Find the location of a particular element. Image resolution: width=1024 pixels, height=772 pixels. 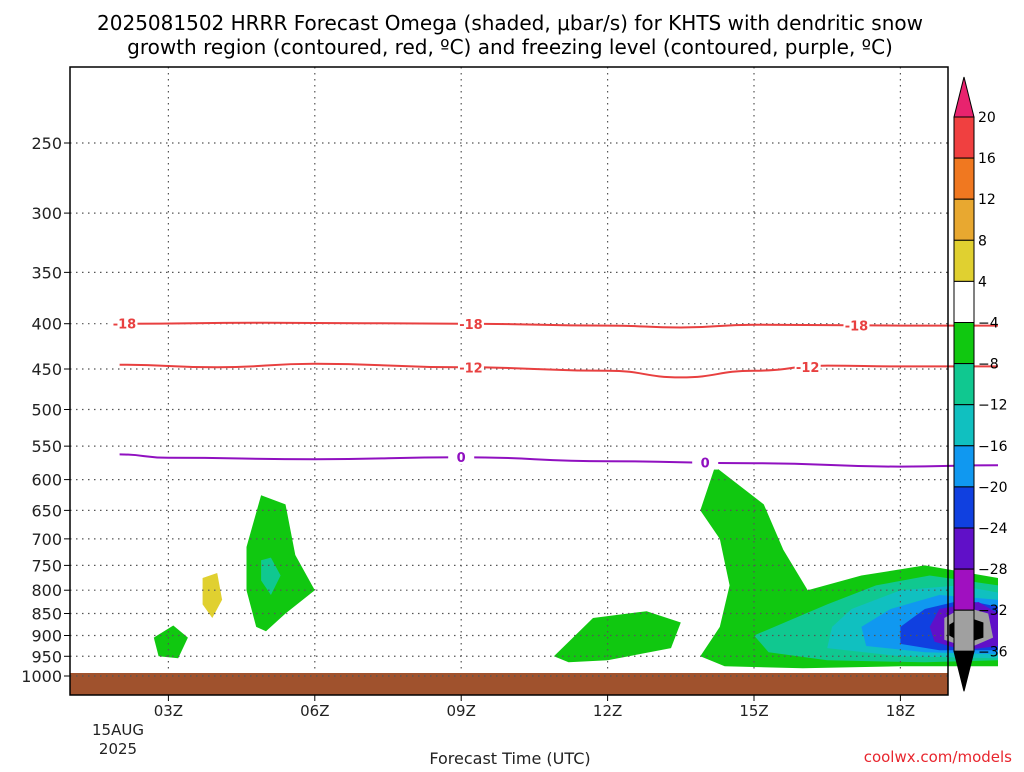

y-tick-label-750: 750 is located at coordinates (46, 565).